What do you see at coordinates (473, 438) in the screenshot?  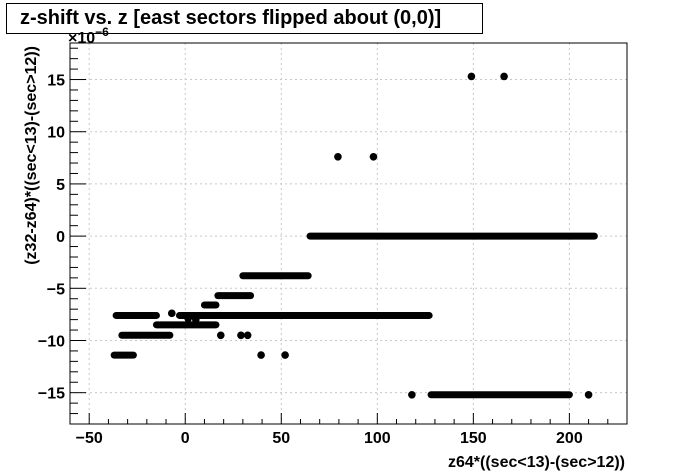 I see `x-tick-label: 150` at bounding box center [473, 438].